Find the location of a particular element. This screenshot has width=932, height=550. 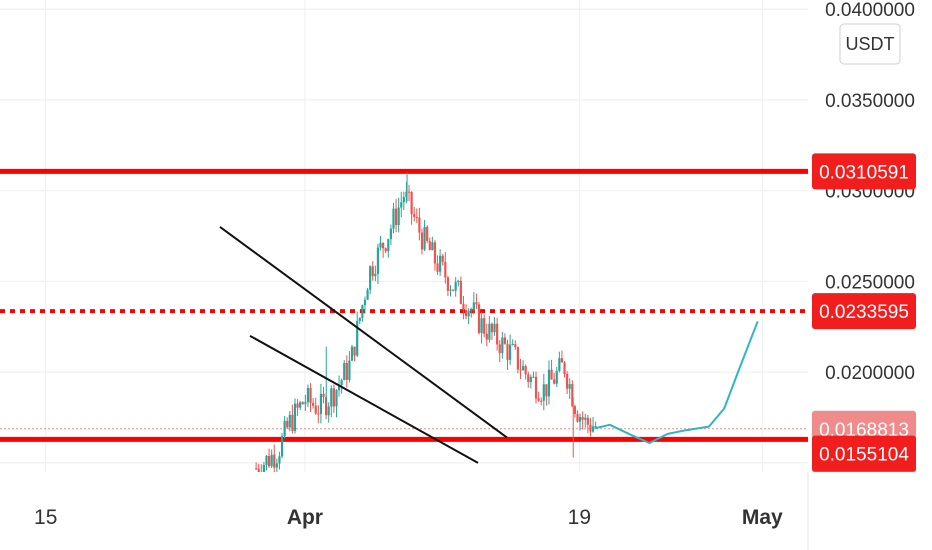

unit-label: USDT is located at coordinates (870, 44).